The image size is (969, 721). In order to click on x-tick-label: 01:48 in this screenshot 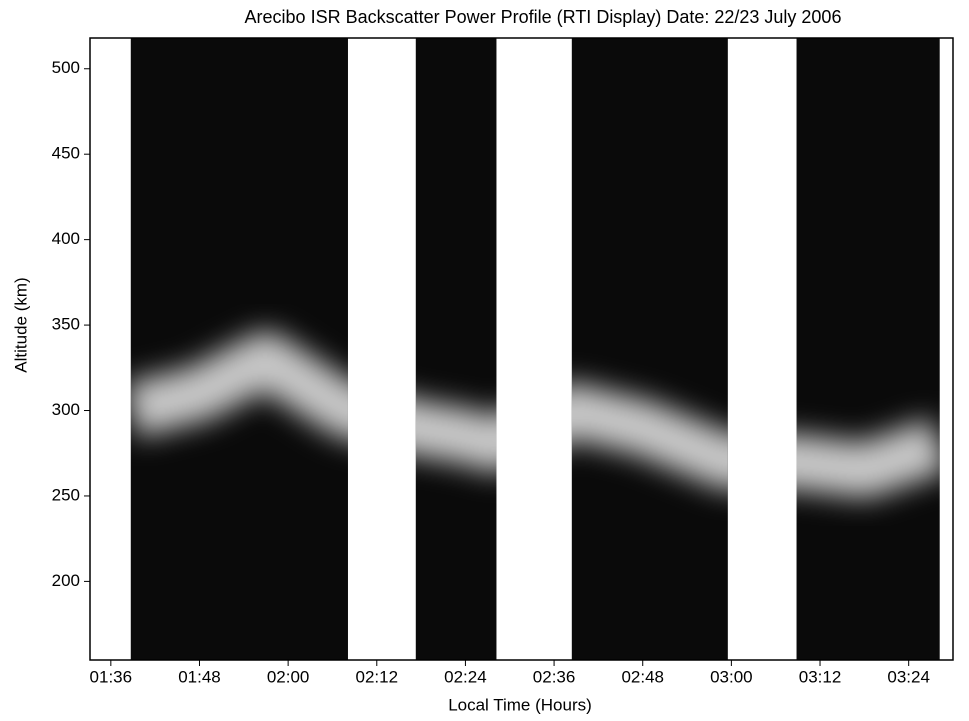, I will do `click(199, 676)`.